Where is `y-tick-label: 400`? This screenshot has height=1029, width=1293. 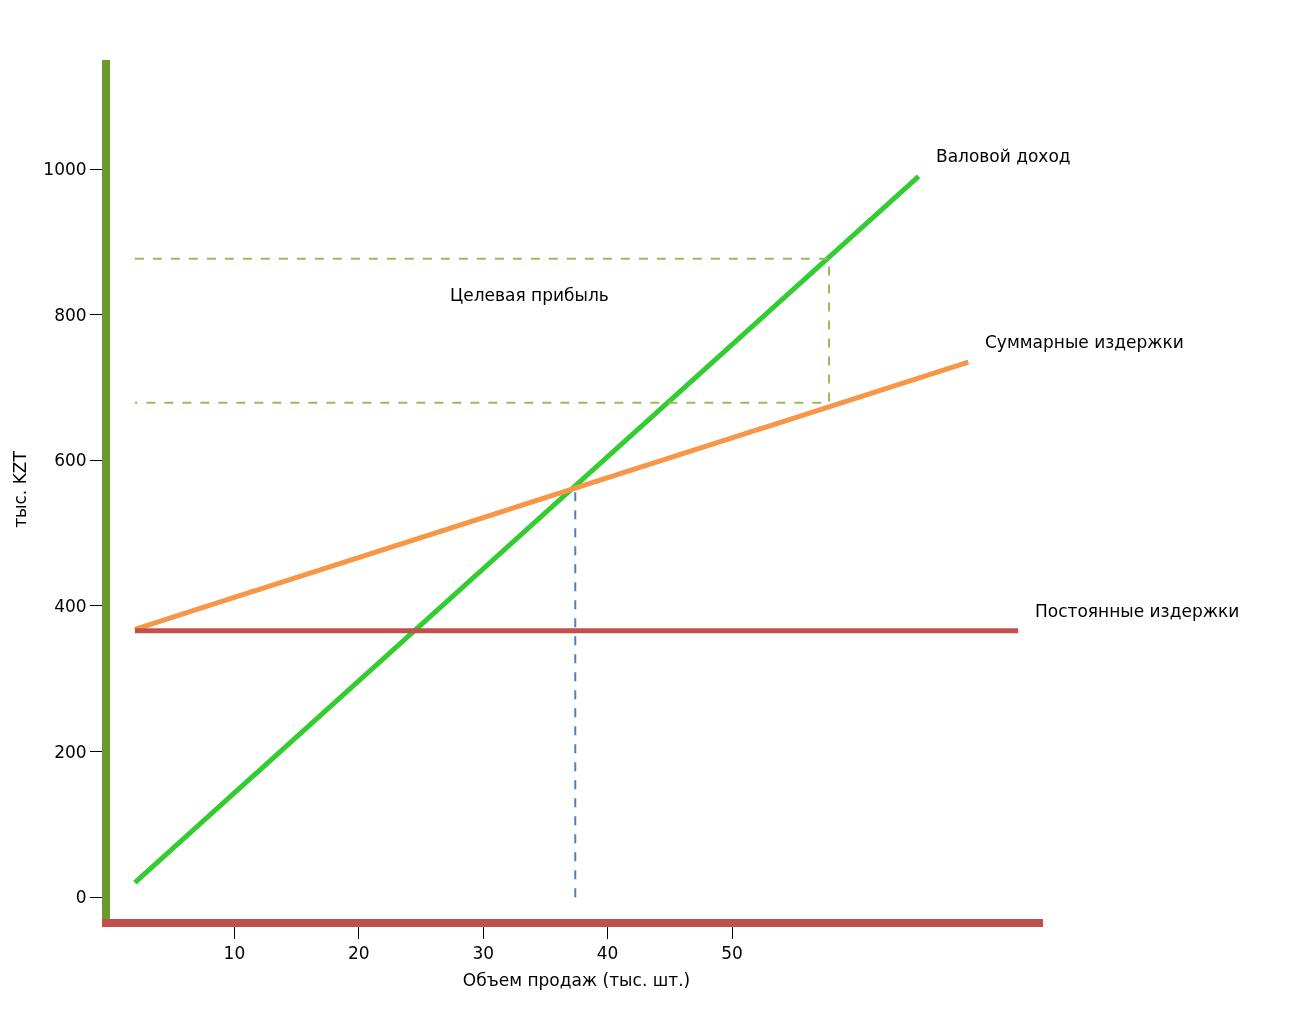
y-tick-label: 400 is located at coordinates (70, 605).